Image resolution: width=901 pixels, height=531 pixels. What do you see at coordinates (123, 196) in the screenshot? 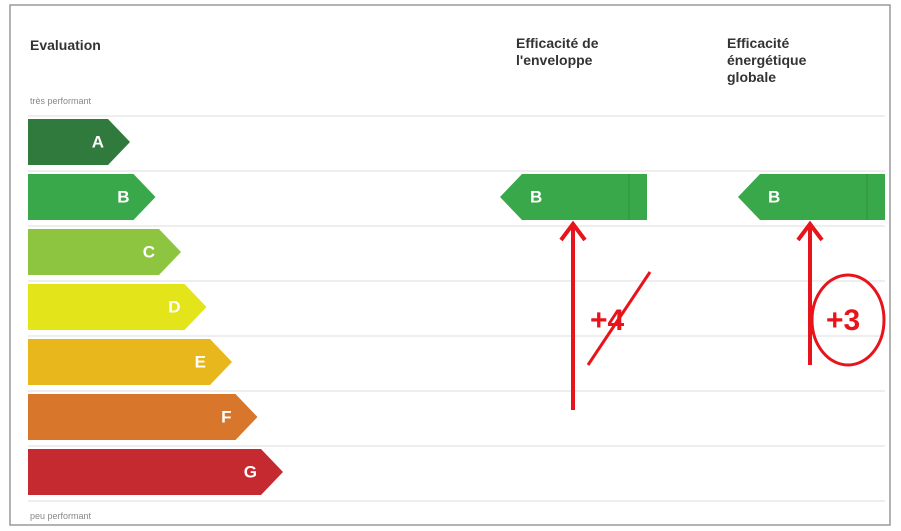
I see `grade-label: B` at bounding box center [123, 196].